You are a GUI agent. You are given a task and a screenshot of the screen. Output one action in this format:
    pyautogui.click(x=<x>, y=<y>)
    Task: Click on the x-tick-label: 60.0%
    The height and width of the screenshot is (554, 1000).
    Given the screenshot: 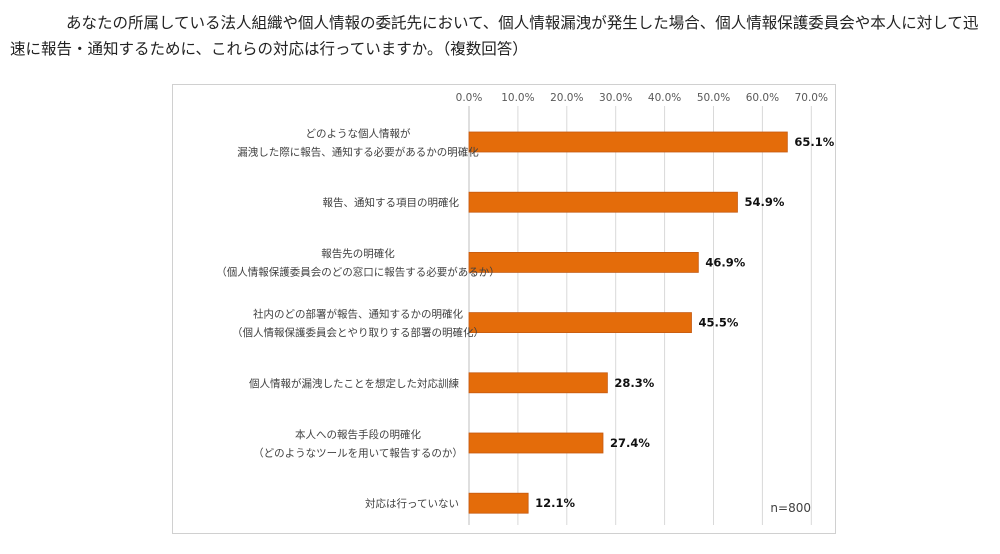 What is the action you would take?
    pyautogui.click(x=762, y=98)
    